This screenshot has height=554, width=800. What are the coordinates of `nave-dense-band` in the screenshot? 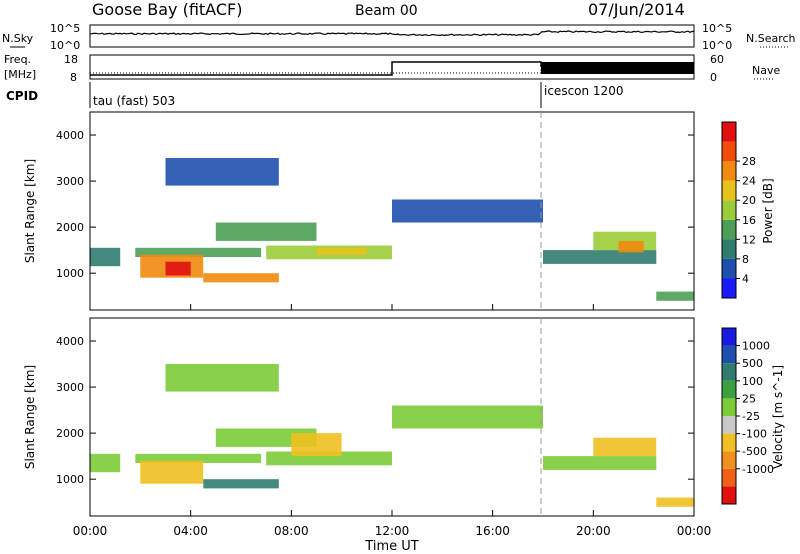 It's located at (617, 68).